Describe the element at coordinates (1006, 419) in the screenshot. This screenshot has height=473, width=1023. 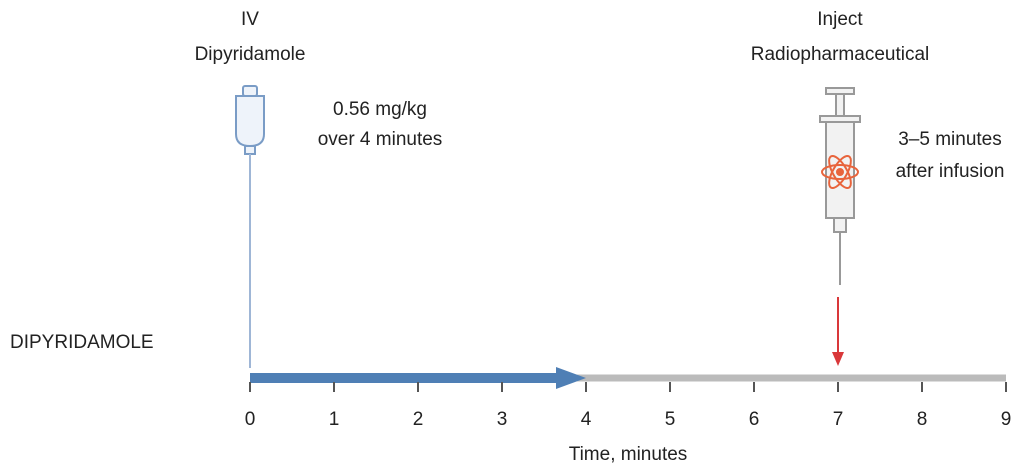
I see `tick-label: 9` at that location.